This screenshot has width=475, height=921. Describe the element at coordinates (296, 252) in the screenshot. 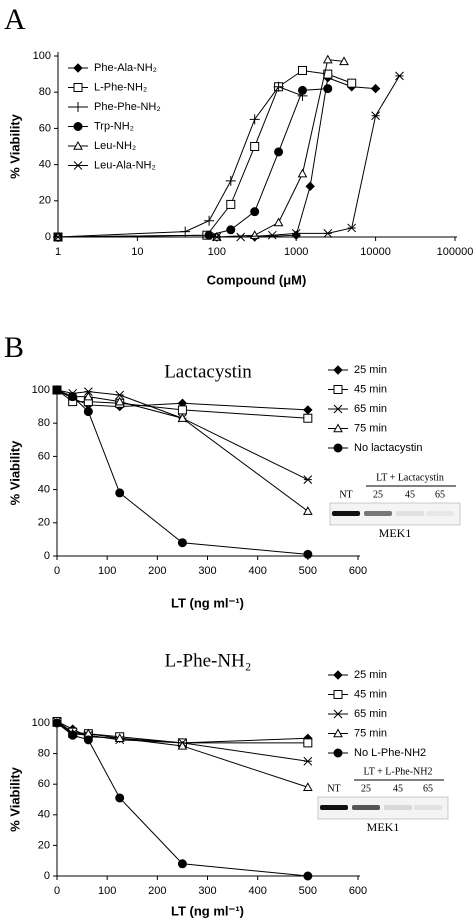

I see `x-tick-label: 1000` at that location.